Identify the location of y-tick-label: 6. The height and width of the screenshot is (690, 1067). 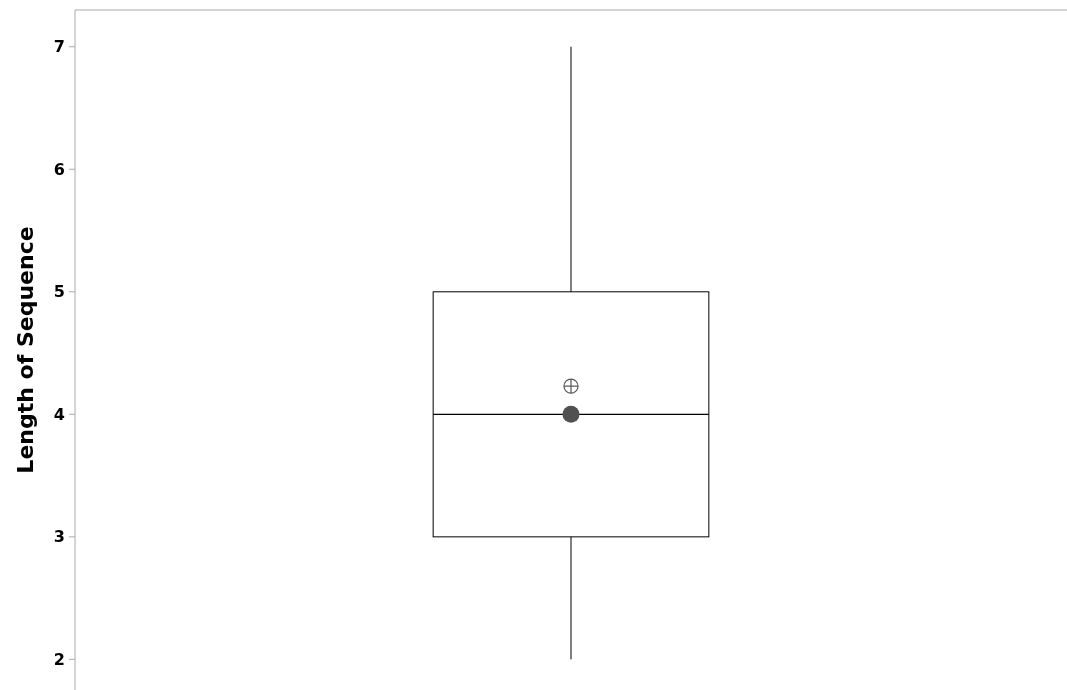
(59, 169).